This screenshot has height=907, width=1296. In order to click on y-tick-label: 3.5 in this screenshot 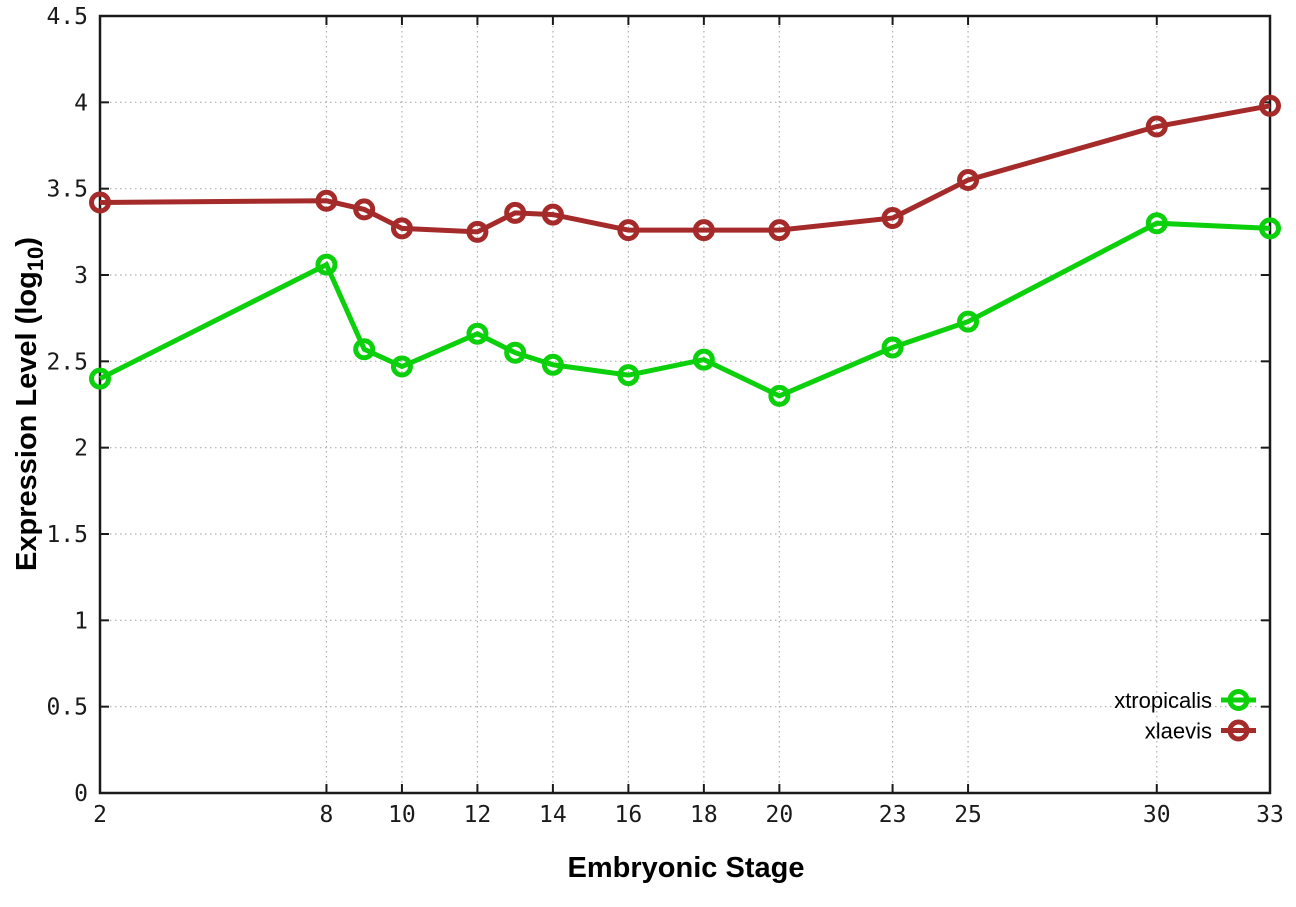, I will do `click(67, 190)`.